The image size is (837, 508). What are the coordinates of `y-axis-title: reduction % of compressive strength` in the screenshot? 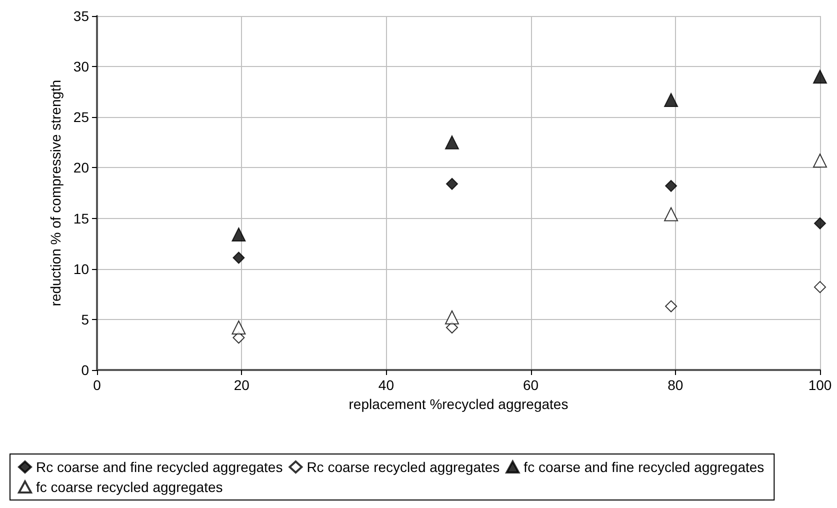 It's located at (56, 193).